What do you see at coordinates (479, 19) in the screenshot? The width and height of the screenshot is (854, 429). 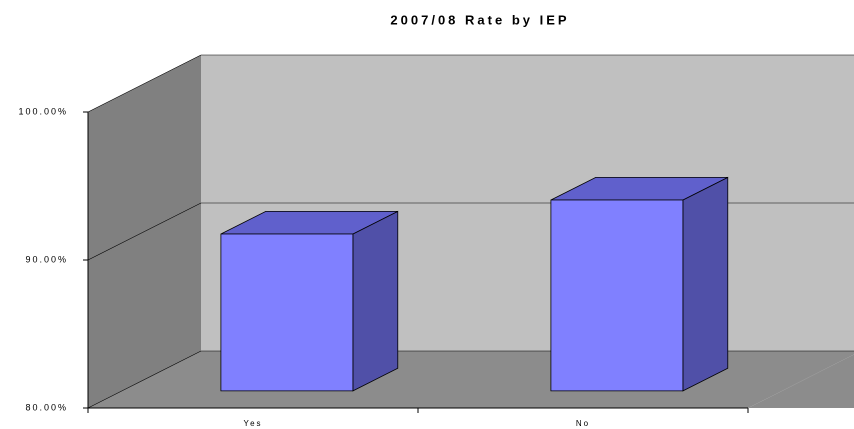 I see `chart-title: 2007/08 Rate by IEP` at bounding box center [479, 19].